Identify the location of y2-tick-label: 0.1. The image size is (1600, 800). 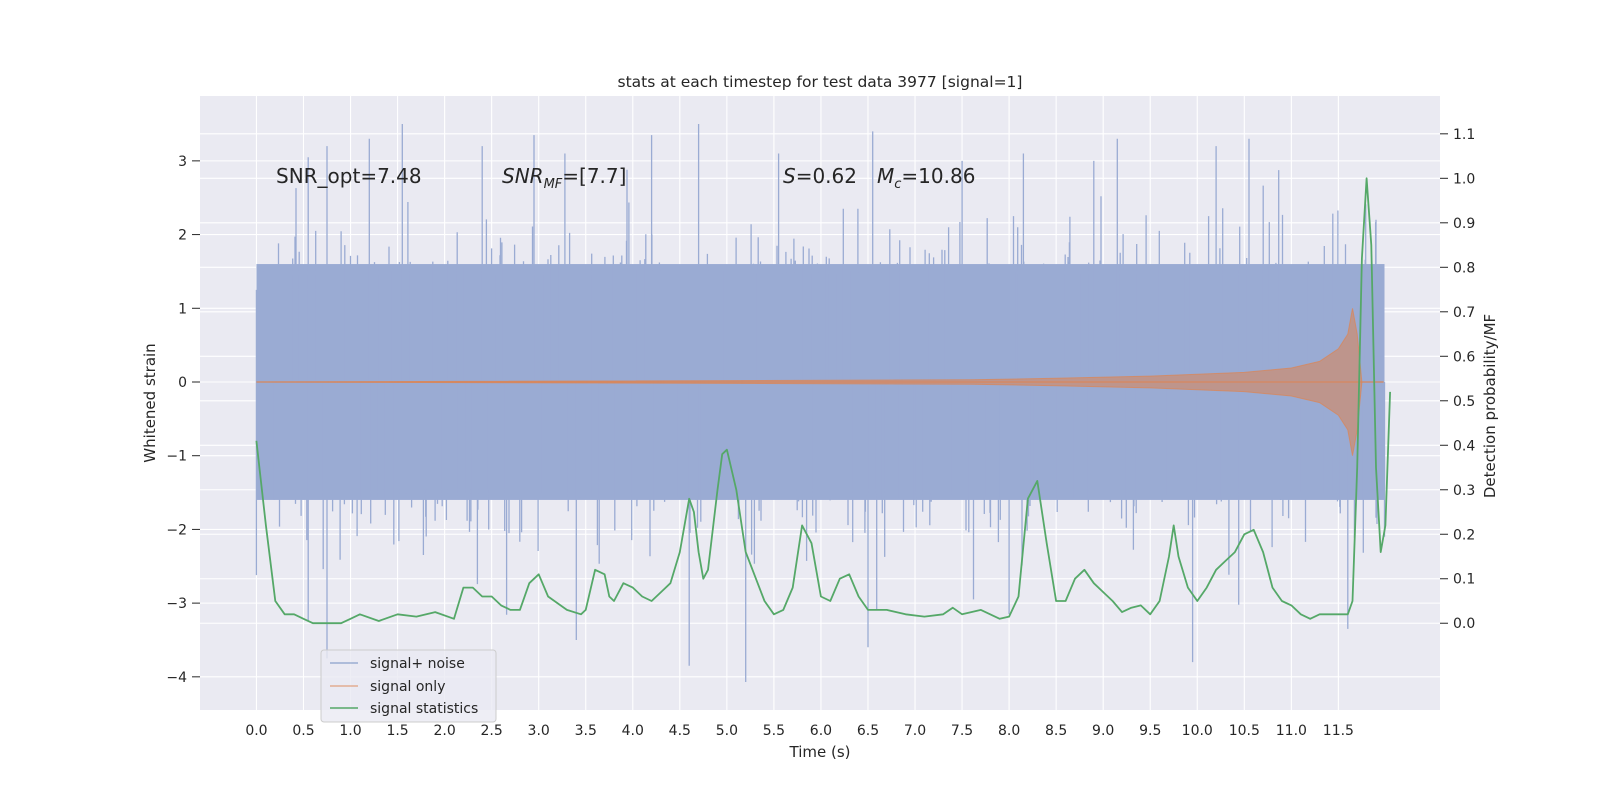
(1464, 580).